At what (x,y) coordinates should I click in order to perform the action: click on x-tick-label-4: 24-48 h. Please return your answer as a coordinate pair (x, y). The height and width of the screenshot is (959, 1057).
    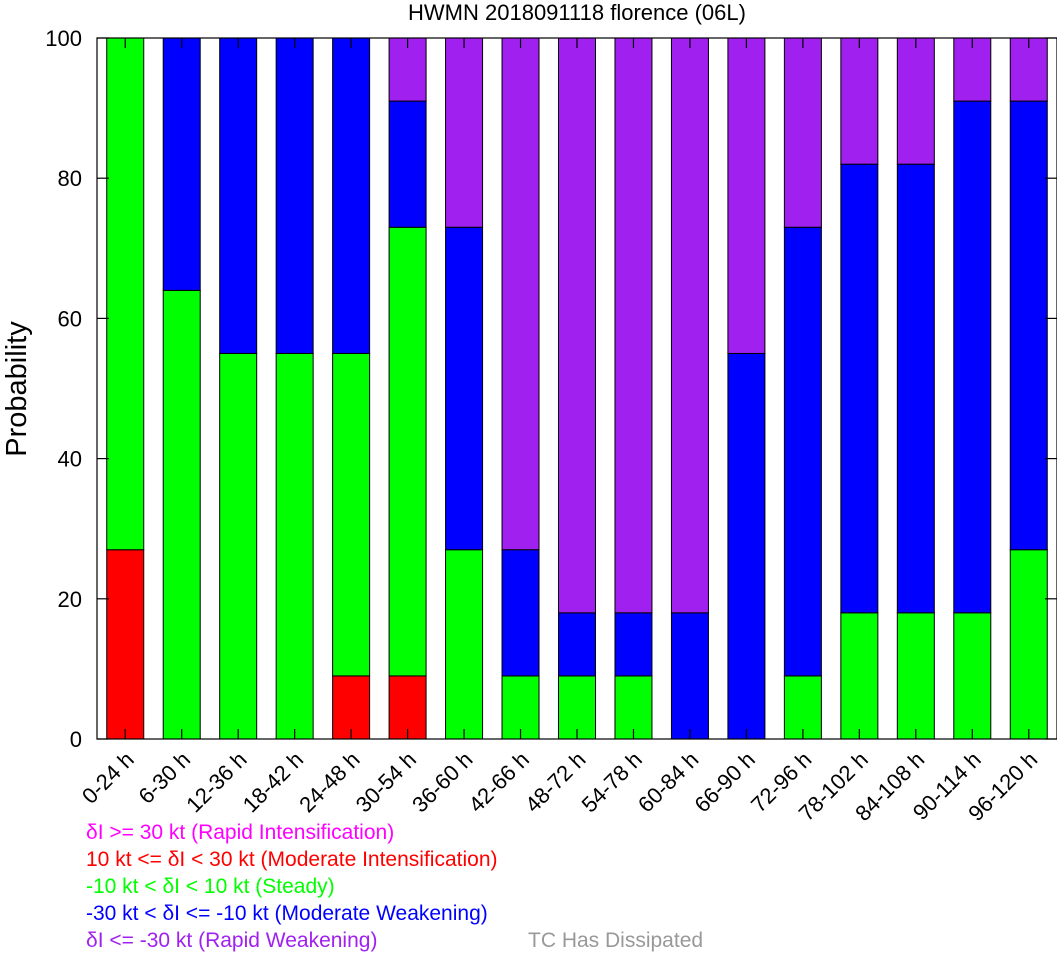
    Looking at the image, I should click on (329, 782).